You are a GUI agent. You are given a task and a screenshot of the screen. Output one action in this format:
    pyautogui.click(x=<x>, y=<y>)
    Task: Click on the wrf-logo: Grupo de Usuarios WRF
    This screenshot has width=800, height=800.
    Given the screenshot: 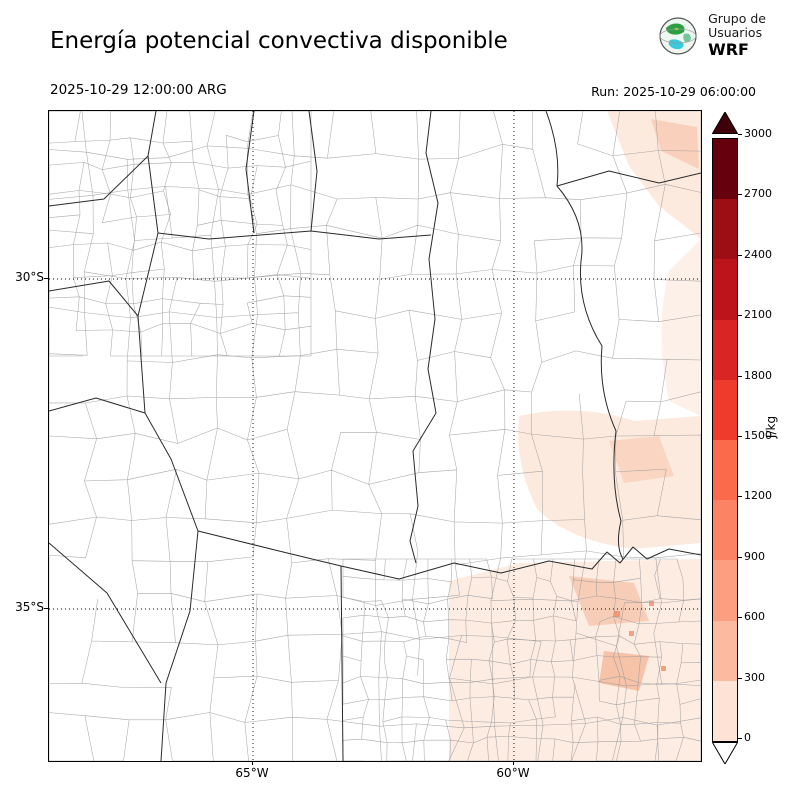 What is the action you would take?
    pyautogui.click(x=711, y=35)
    